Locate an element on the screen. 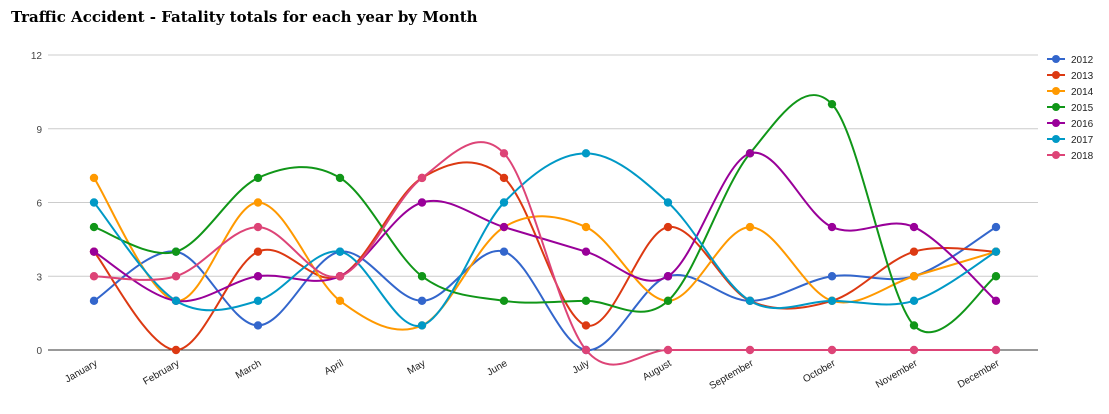 The image size is (1109, 414). legend-label: 2016 is located at coordinates (1082, 124).